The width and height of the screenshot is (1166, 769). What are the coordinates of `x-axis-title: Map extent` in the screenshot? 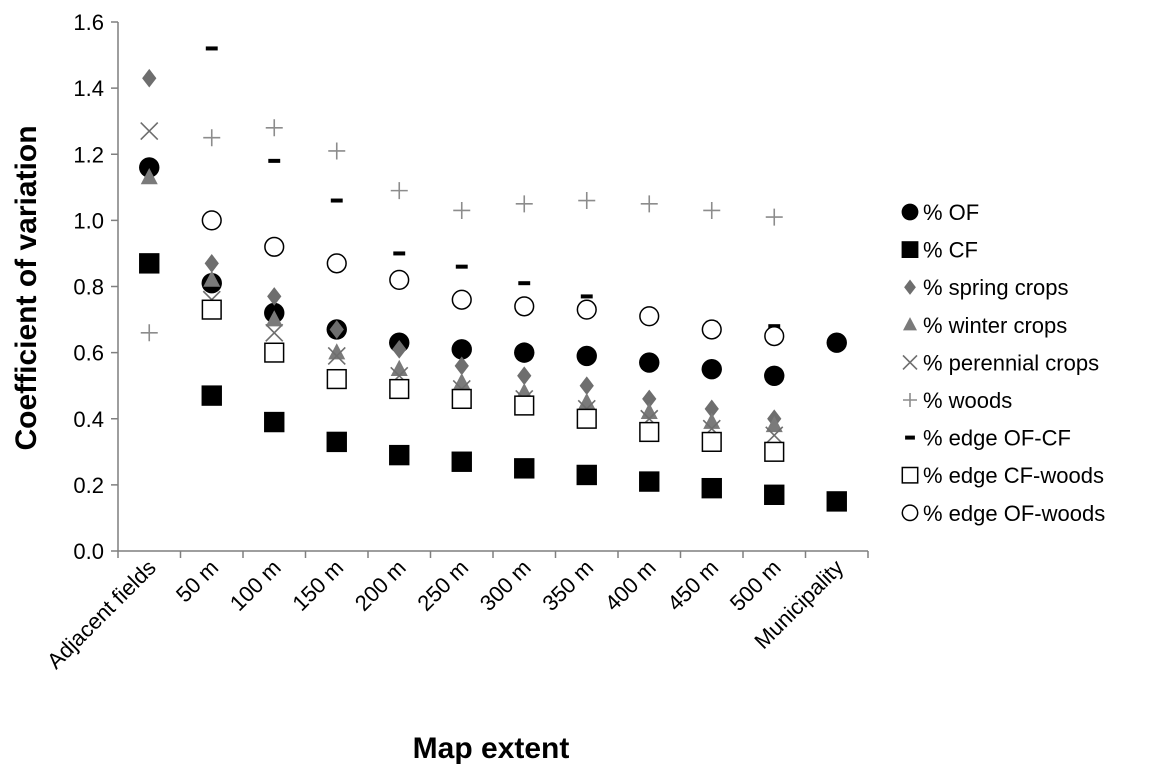 It's located at (491, 748).